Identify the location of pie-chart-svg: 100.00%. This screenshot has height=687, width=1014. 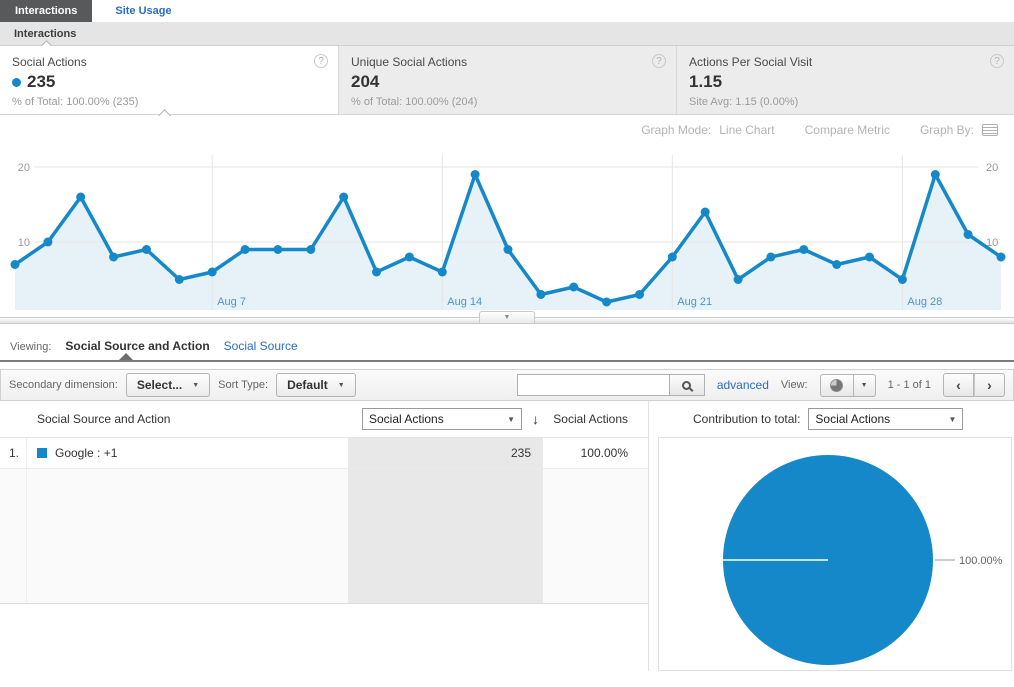
(863, 560).